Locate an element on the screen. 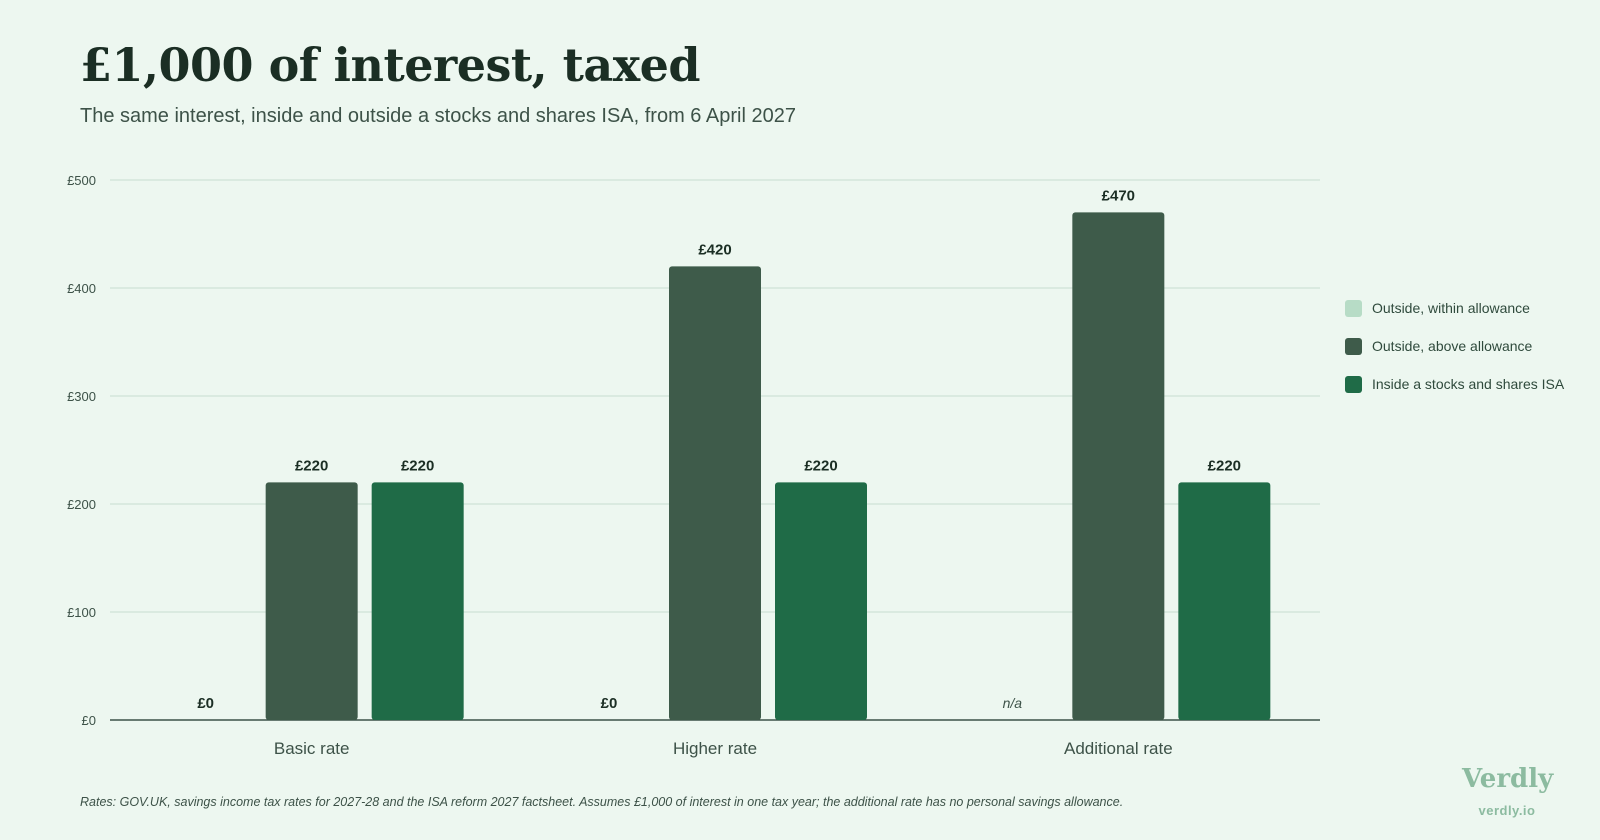  legend-label: Outside, within allowance is located at coordinates (1451, 308).